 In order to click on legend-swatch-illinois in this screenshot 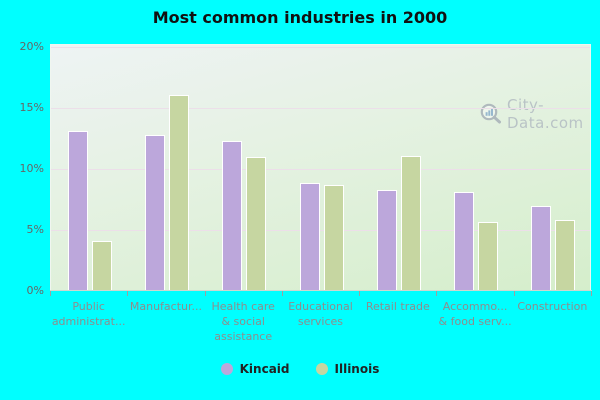, I will do `click(321, 369)`.